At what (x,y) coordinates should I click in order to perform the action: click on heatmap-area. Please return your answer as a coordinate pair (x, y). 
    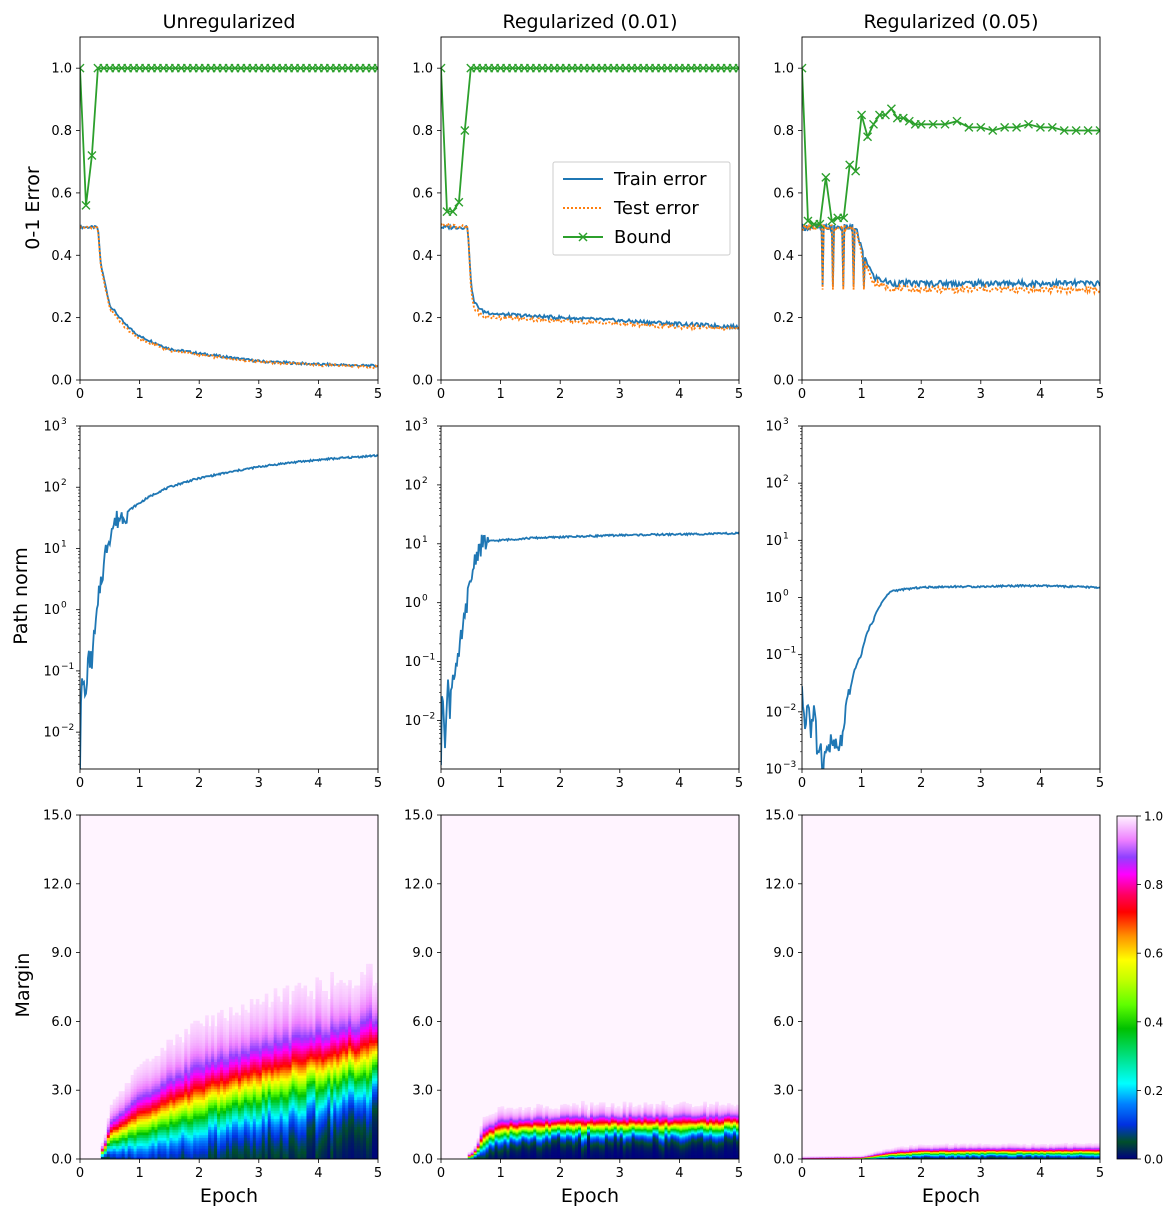
    Looking at the image, I should click on (229, 987).